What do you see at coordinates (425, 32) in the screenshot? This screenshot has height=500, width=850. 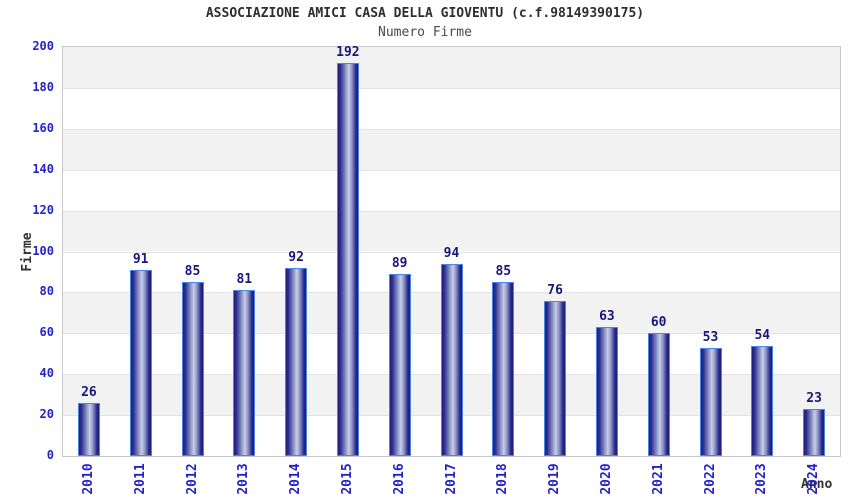 I see `chart-subtitle: Numero Firme` at bounding box center [425, 32].